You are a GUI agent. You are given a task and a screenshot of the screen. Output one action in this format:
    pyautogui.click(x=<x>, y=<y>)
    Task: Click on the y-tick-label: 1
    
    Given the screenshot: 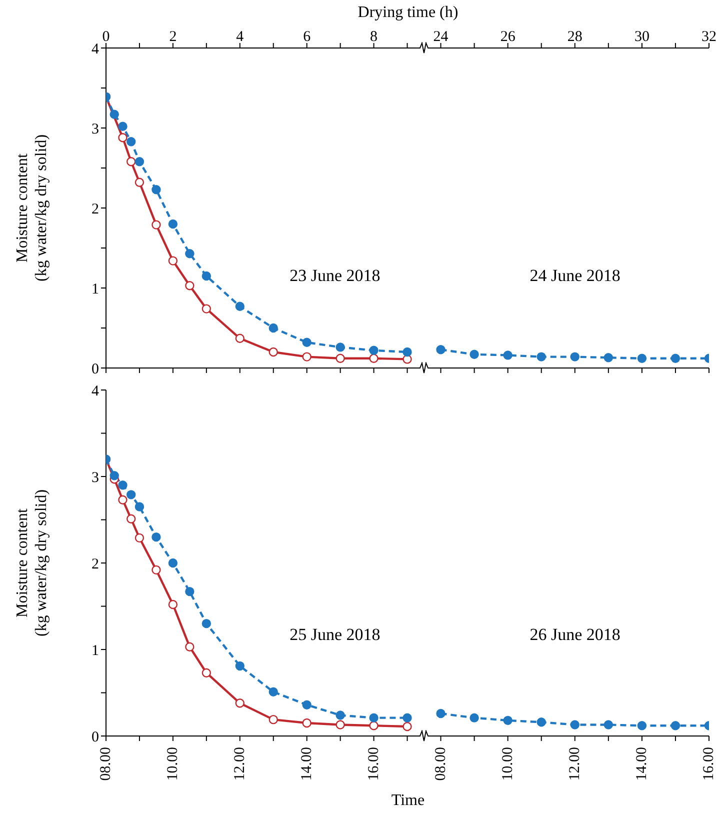 What is the action you would take?
    pyautogui.click(x=95, y=289)
    